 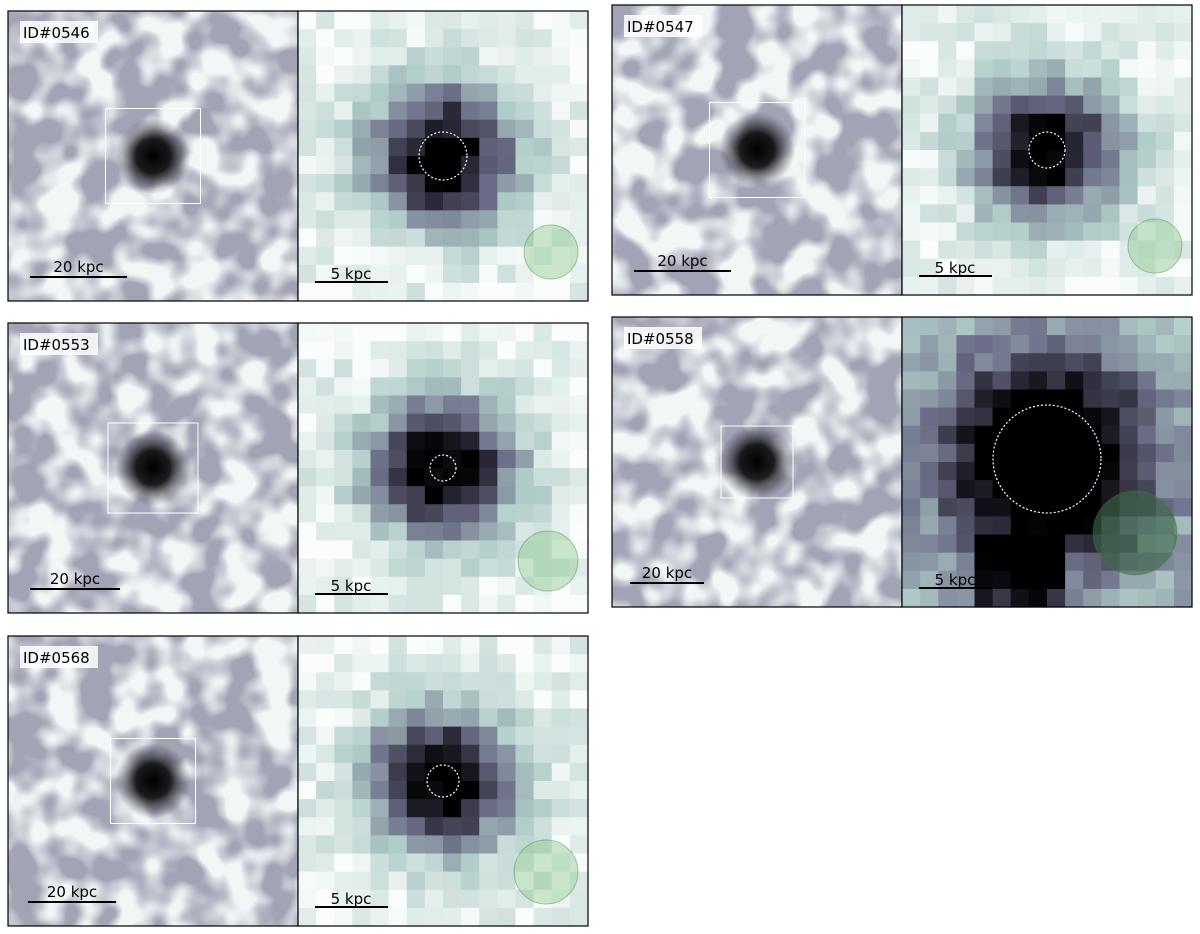 I want to click on id-bg, so click(x=663, y=26).